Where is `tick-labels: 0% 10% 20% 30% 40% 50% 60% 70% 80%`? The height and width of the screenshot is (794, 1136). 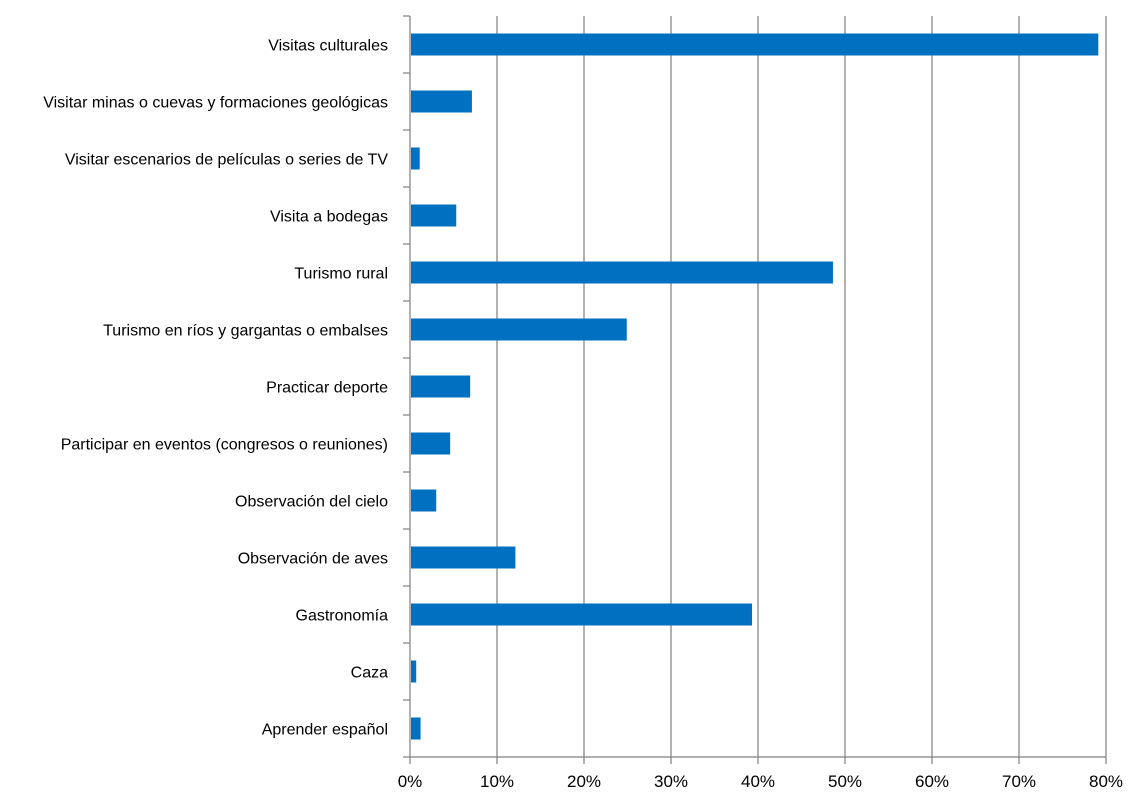
tick-labels: 0% 10% 20% 30% 40% 50% 60% 70% 80% is located at coordinates (760, 781).